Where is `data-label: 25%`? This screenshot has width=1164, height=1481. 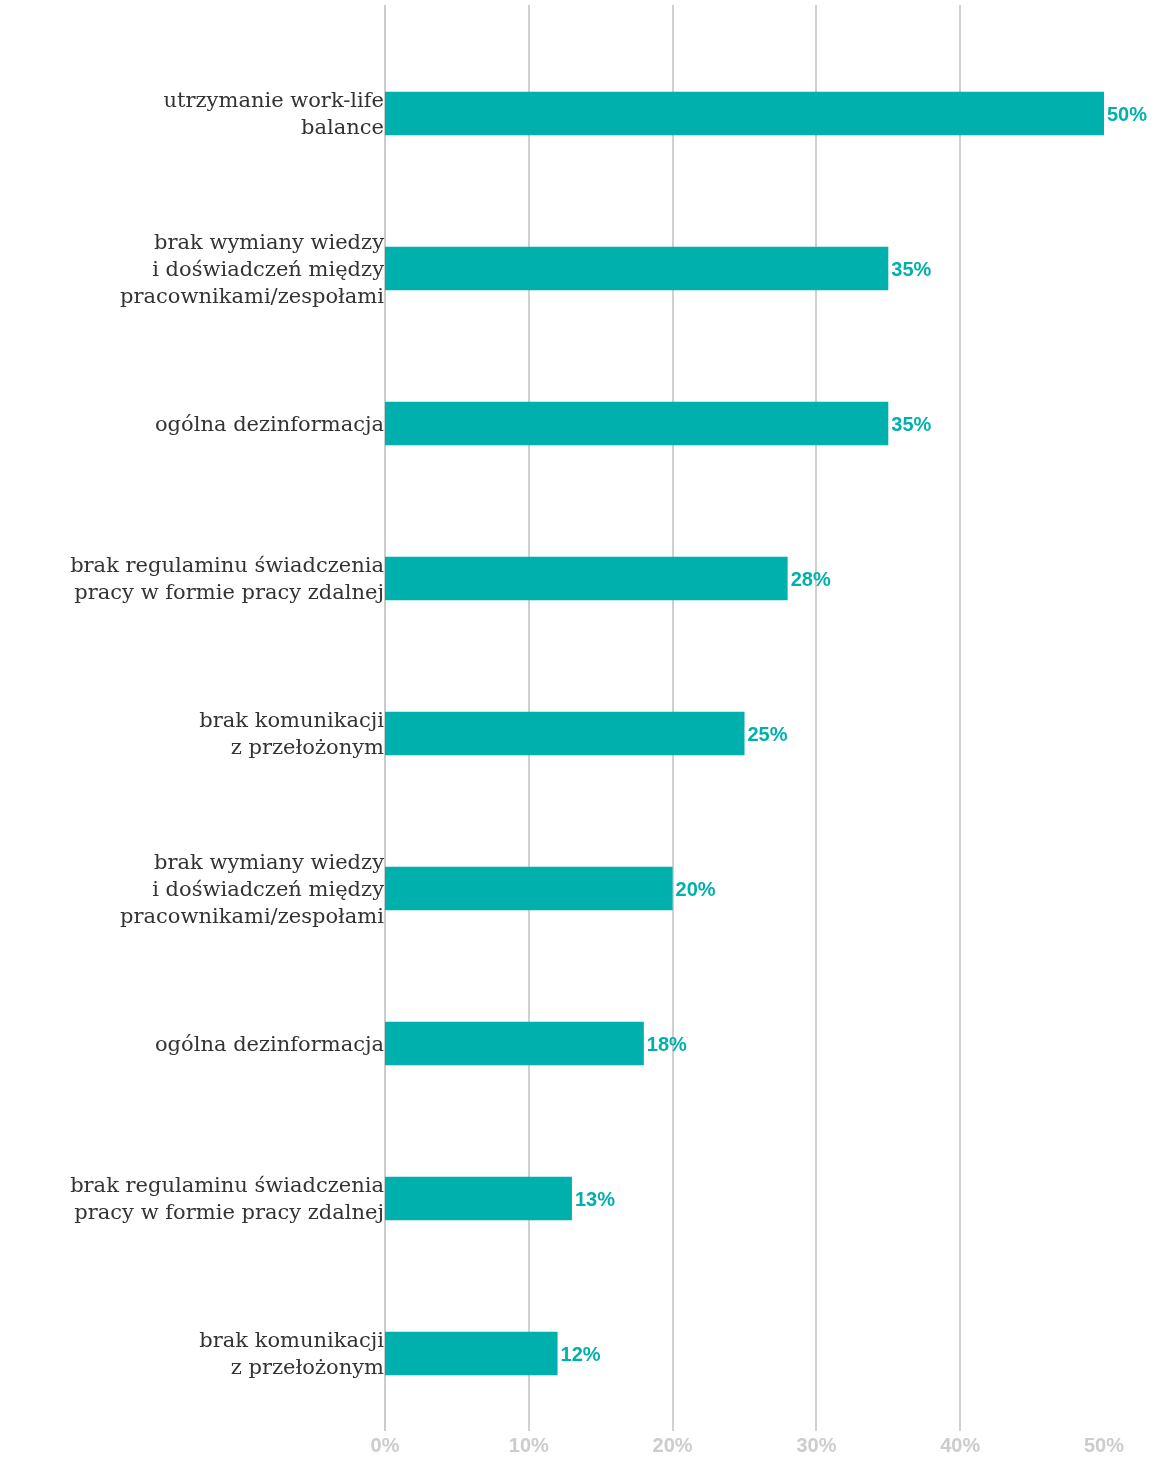 data-label: 25% is located at coordinates (767, 733).